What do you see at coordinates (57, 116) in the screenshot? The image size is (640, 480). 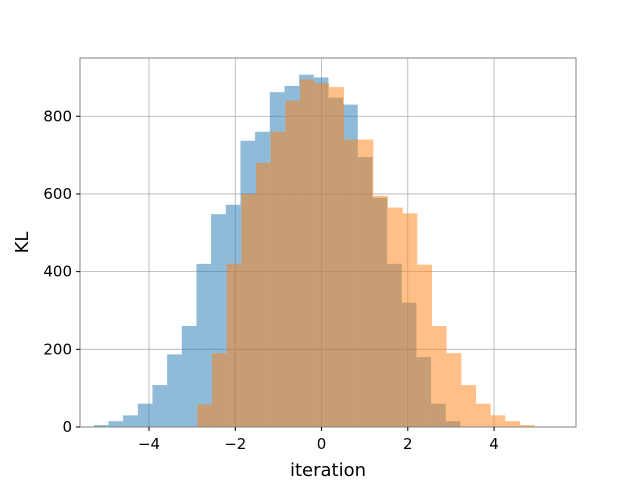 I see `y-tick-label: 800` at bounding box center [57, 116].